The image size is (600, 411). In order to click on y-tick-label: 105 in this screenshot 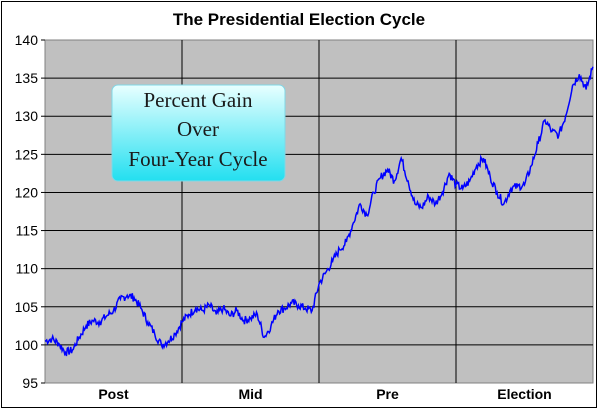, I will do `click(27, 307)`.